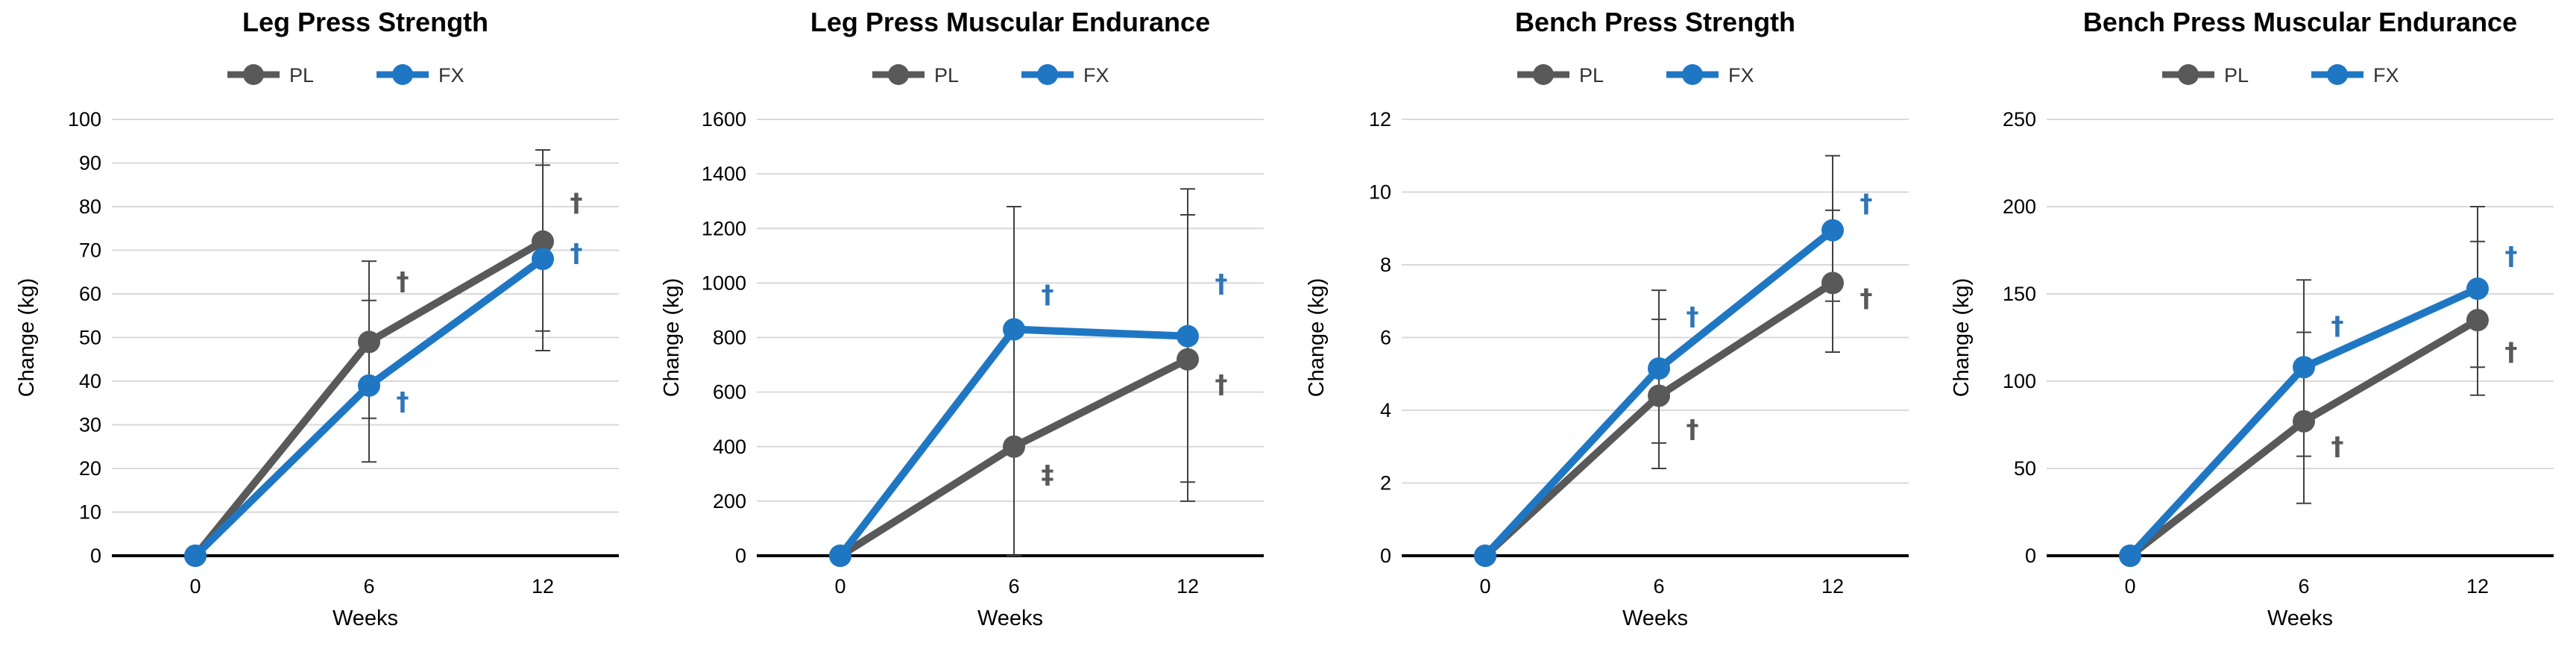 Image resolution: width=2576 pixels, height=646 pixels. What do you see at coordinates (1385, 483) in the screenshot?
I see `y-tick-label: 2` at bounding box center [1385, 483].